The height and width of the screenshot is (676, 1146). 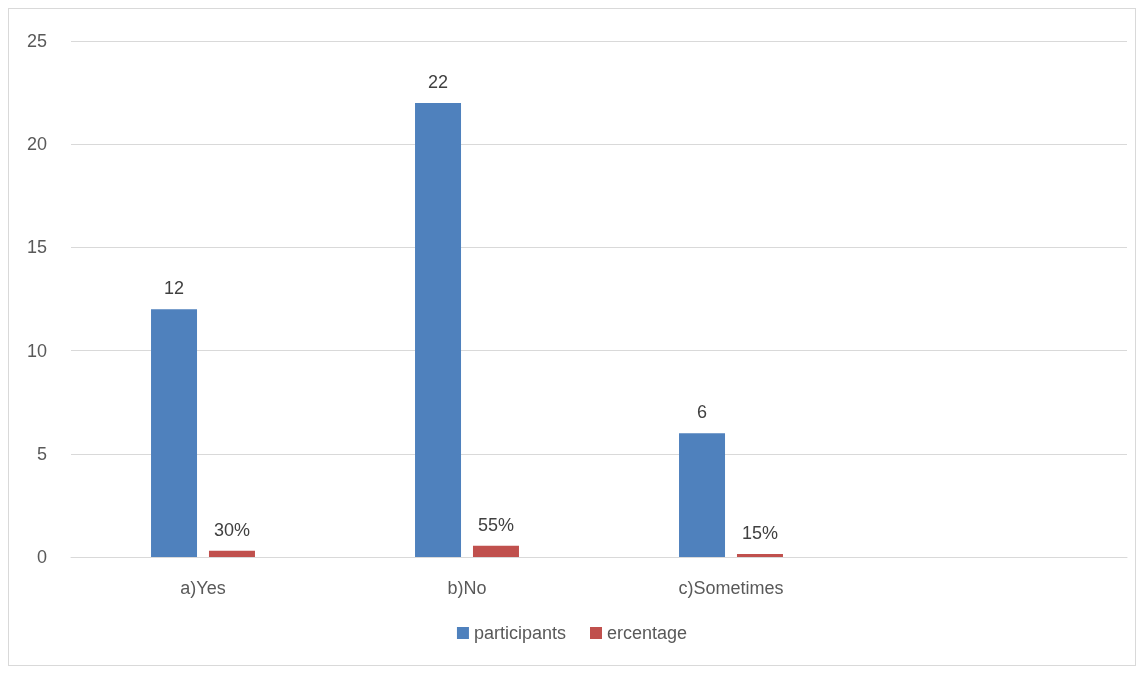 I want to click on data-label: 30%, so click(x=231, y=529).